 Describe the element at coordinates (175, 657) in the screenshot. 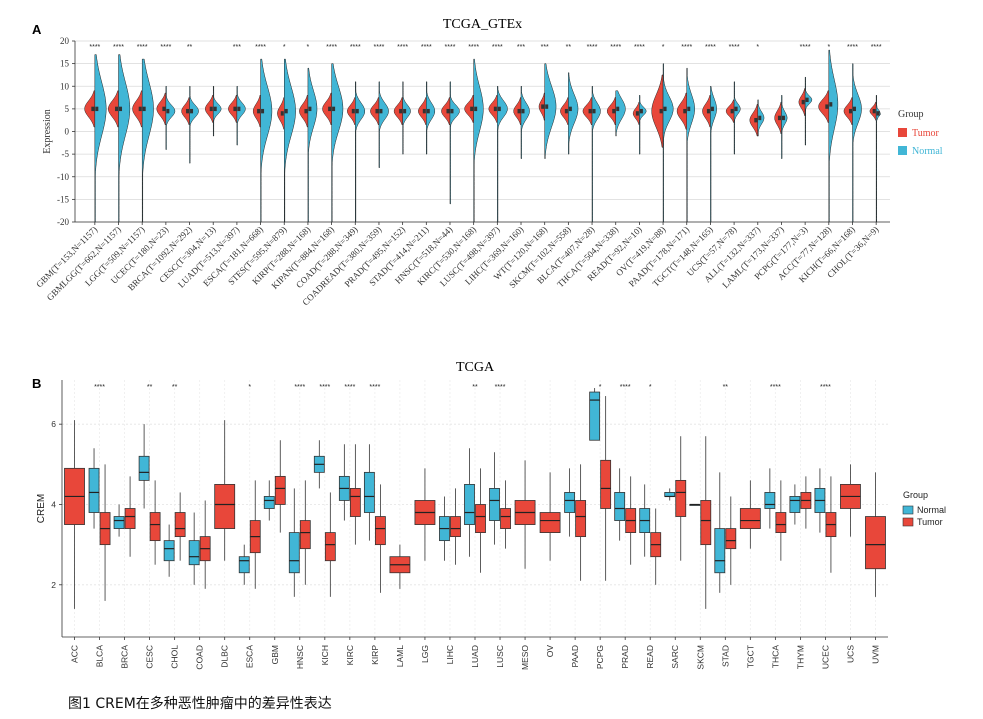

I see `x-tick-label: CHOL` at that location.